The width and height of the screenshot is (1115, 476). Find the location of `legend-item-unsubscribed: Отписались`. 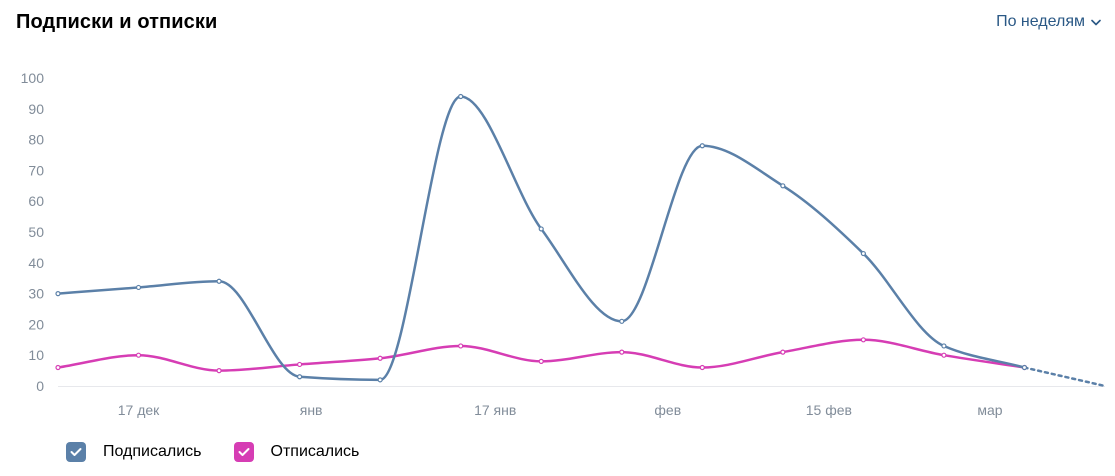

legend-item-unsubscribed: Отписались is located at coordinates (296, 452).